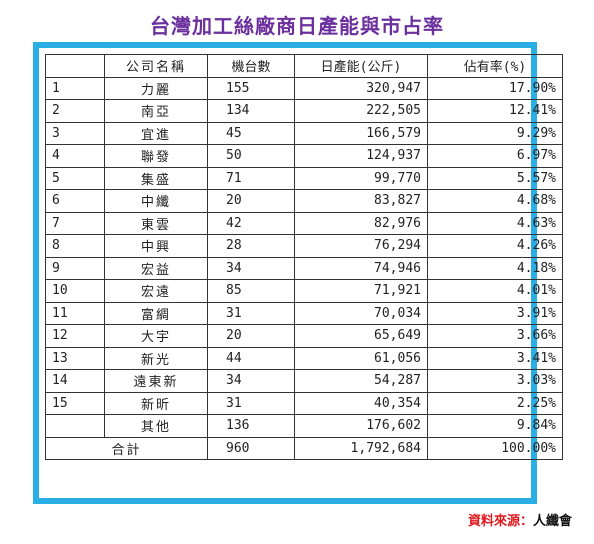 This screenshot has height=544, width=594. I want to click on header-capacity: 日產能(公斤), so click(361, 66).